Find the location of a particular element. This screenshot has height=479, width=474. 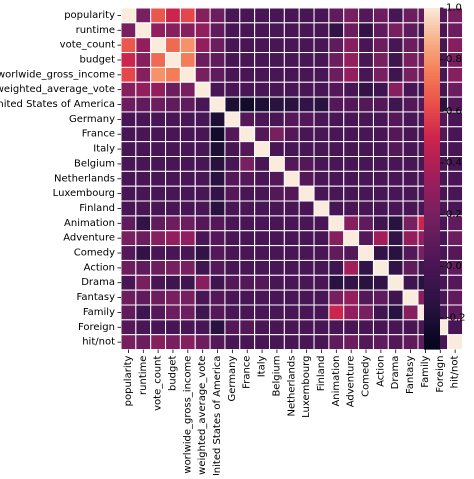

col-label-8: France is located at coordinates (247, 372).